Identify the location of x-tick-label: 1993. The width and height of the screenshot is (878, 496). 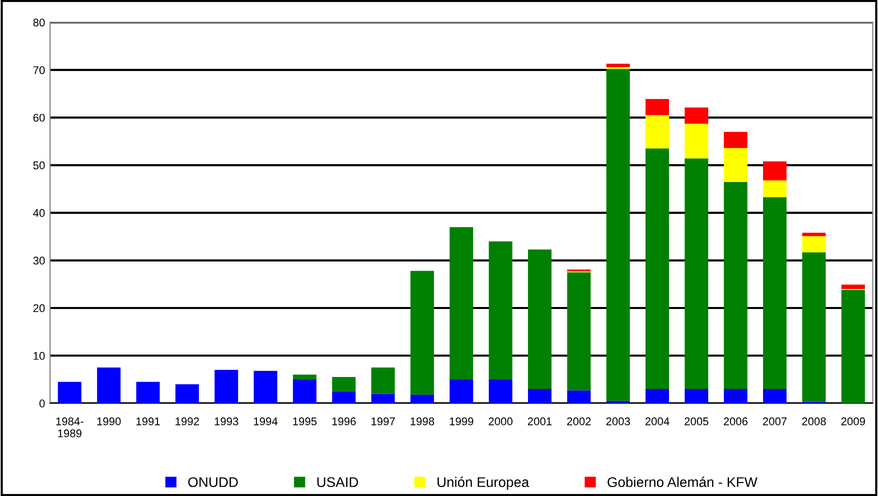
(226, 421).